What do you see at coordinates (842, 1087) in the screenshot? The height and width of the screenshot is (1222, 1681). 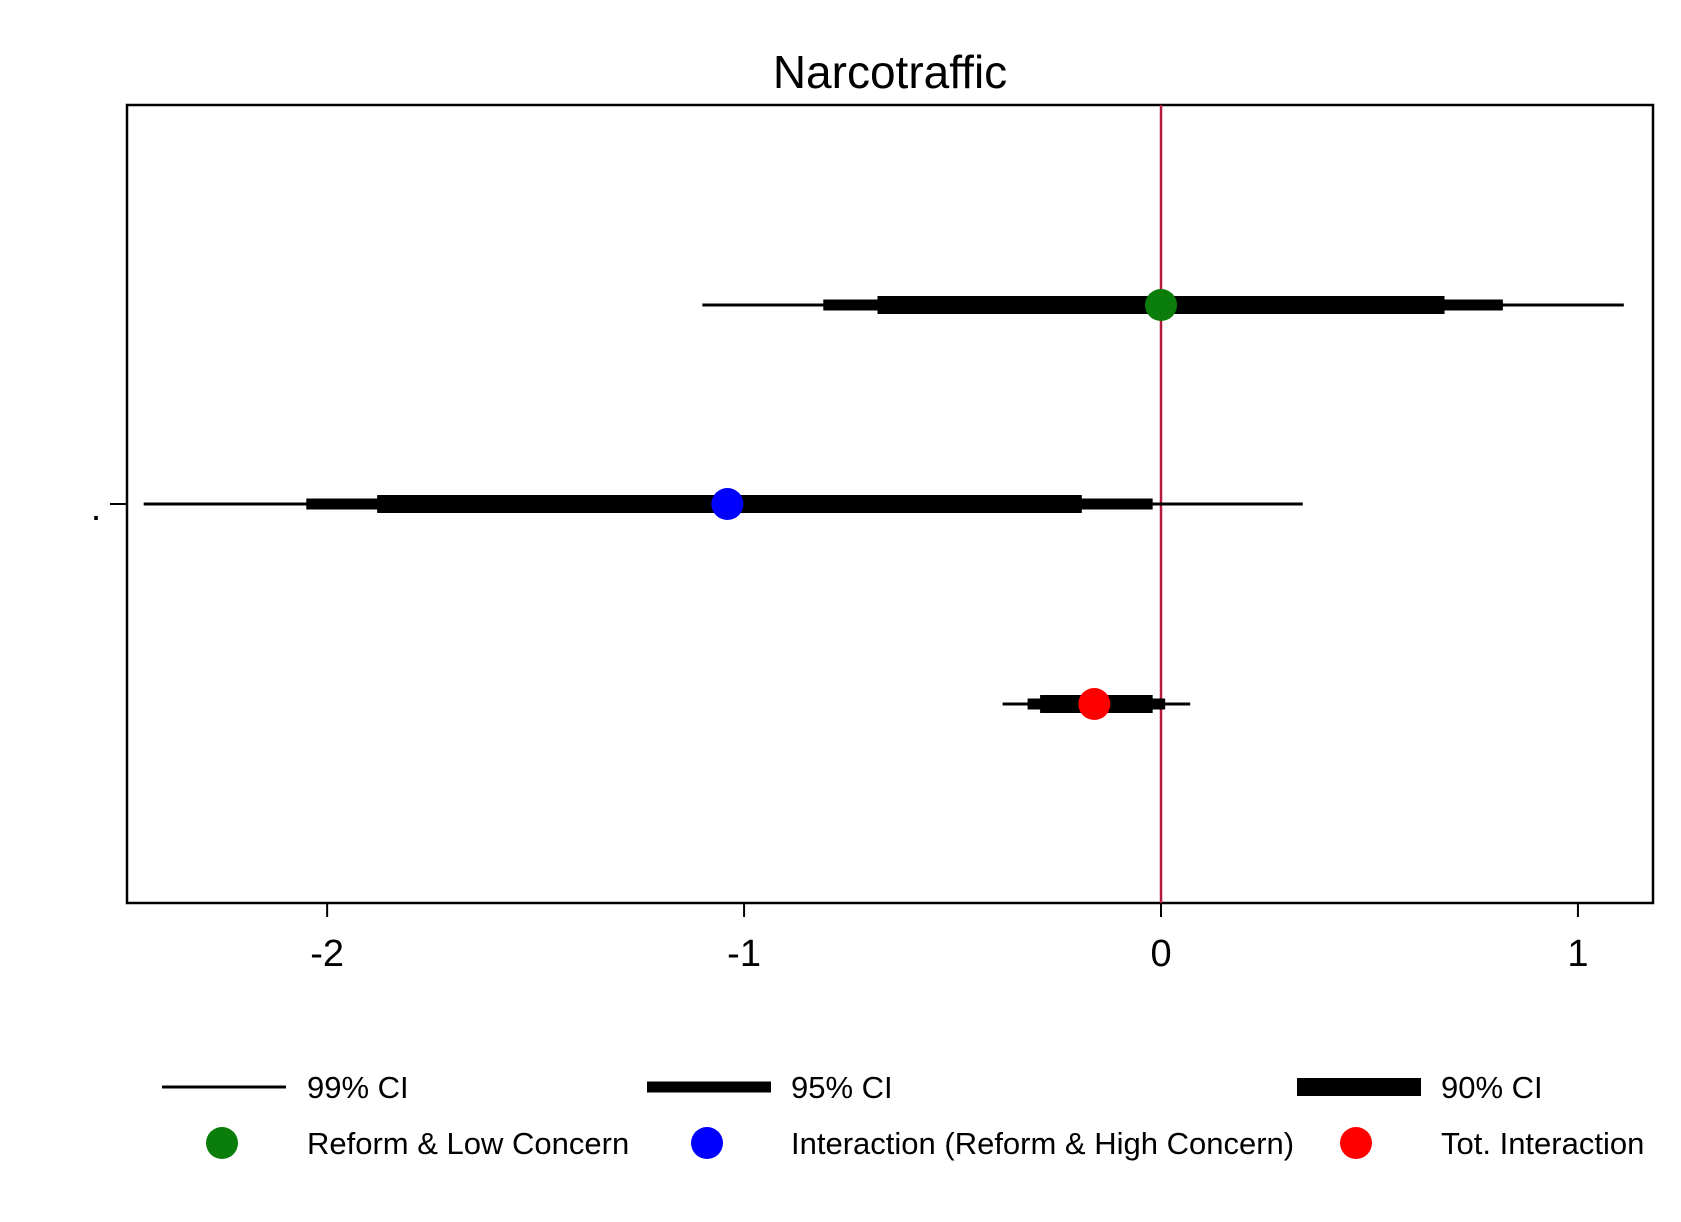 I see `legend-ci-label: 95% CI` at bounding box center [842, 1087].